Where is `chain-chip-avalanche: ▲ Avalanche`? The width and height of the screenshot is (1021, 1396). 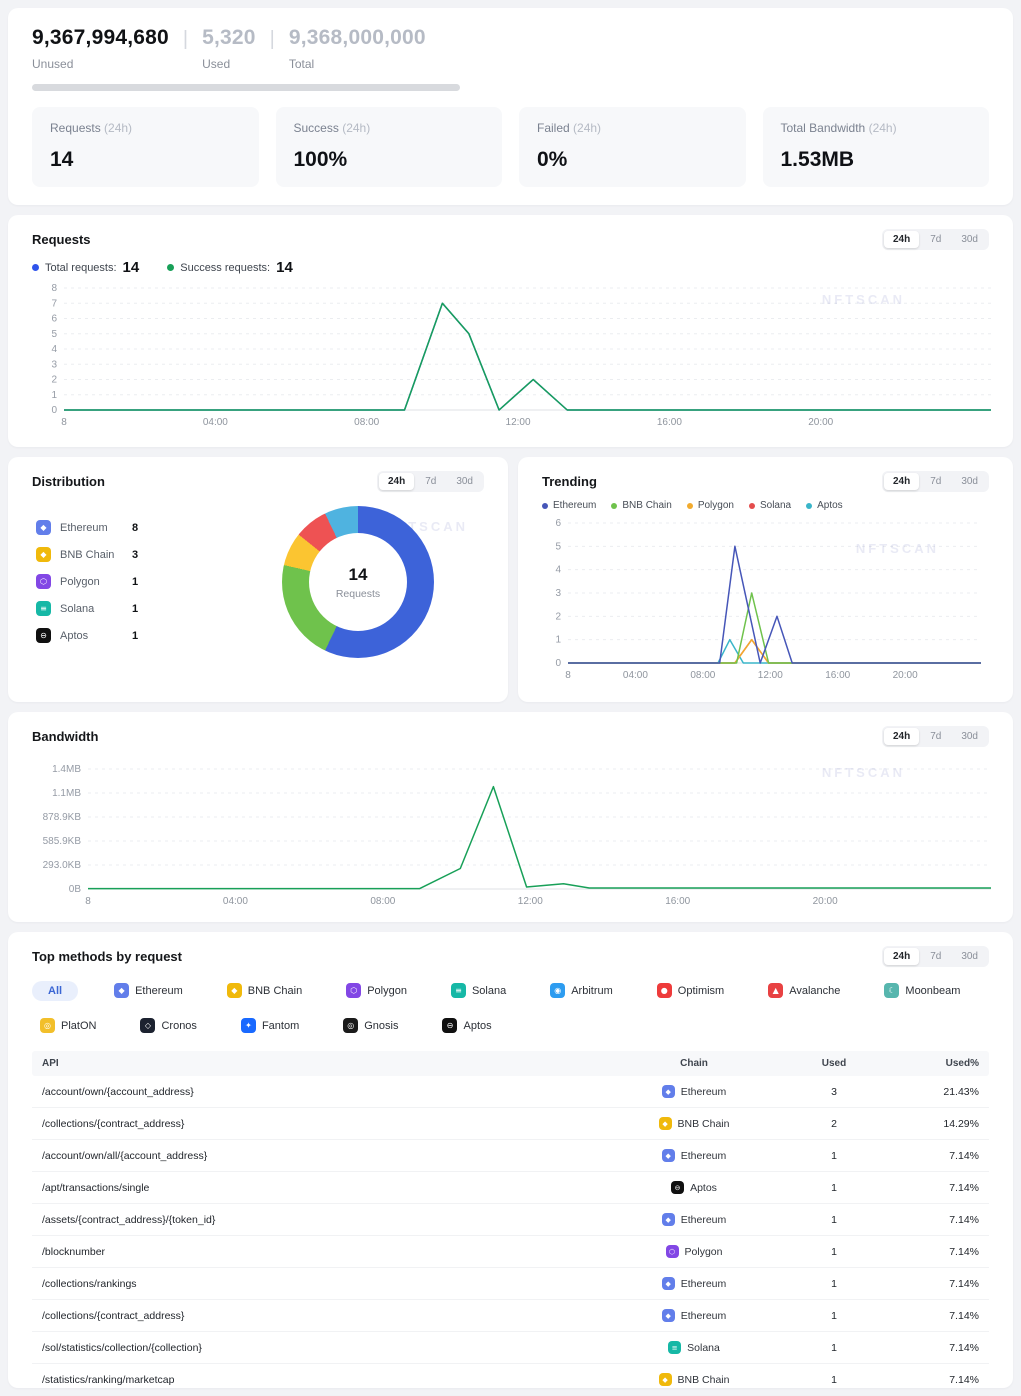
chain-chip-avalanche: ▲ Avalanche is located at coordinates (804, 990).